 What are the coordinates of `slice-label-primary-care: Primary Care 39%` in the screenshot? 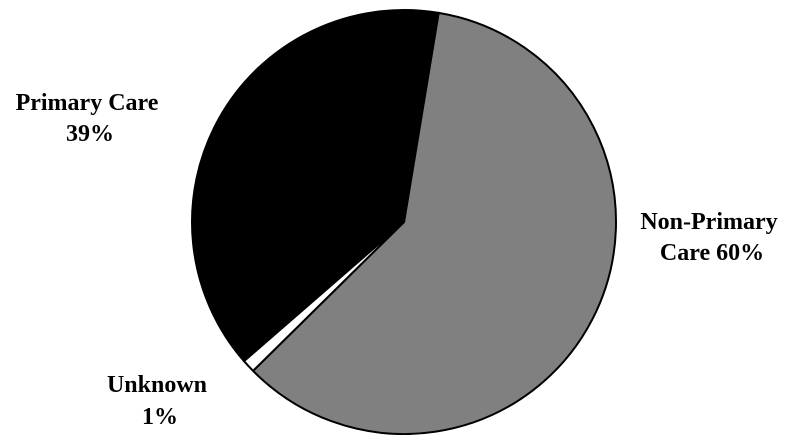 It's located at (90, 118).